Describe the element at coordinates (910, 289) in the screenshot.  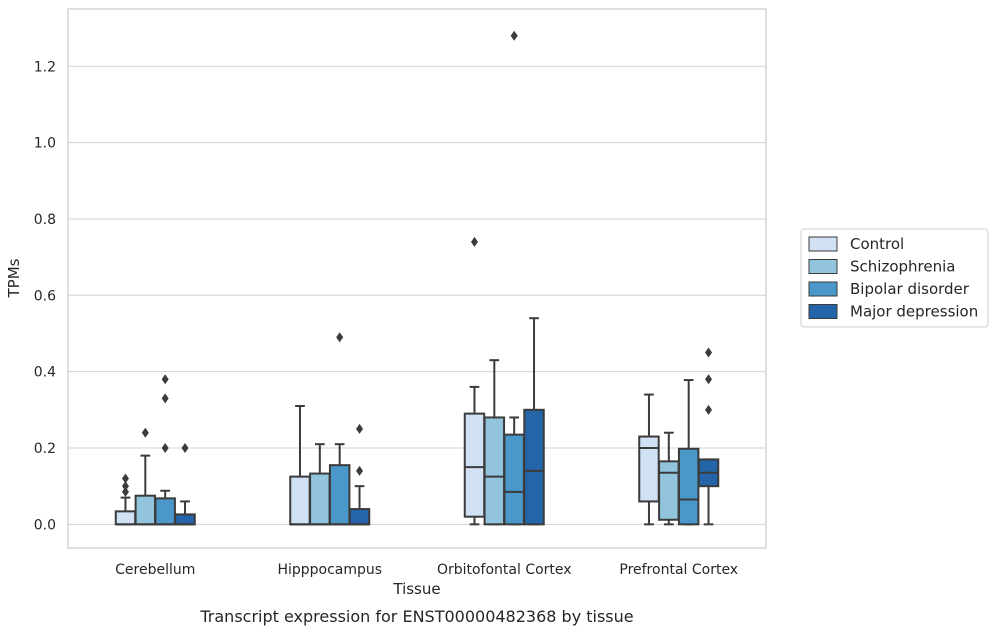
I see `legend-label: Bipolar disorder` at that location.